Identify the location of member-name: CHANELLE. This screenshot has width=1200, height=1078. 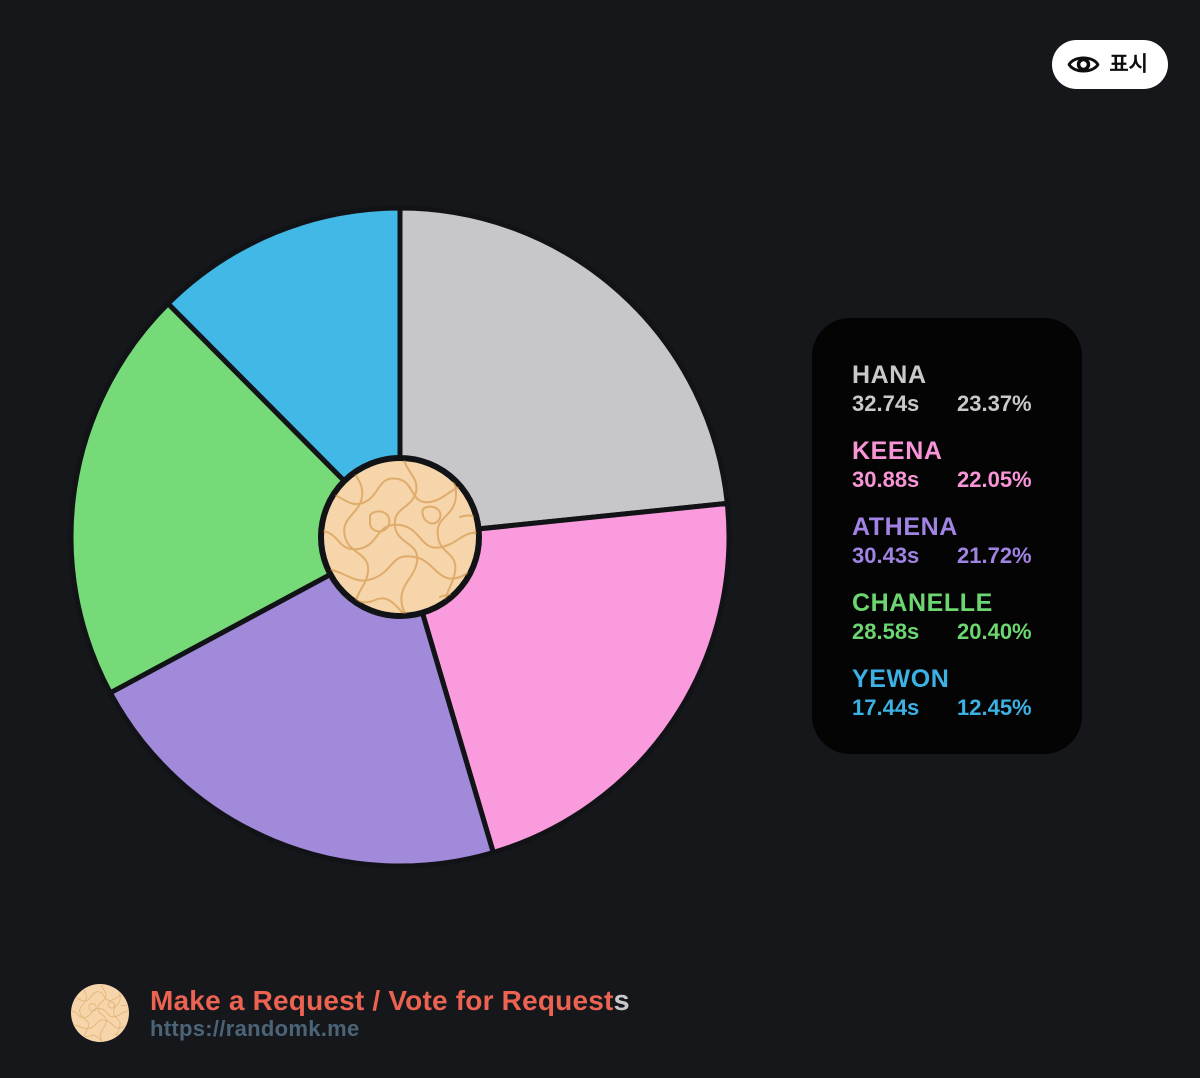
(922, 603).